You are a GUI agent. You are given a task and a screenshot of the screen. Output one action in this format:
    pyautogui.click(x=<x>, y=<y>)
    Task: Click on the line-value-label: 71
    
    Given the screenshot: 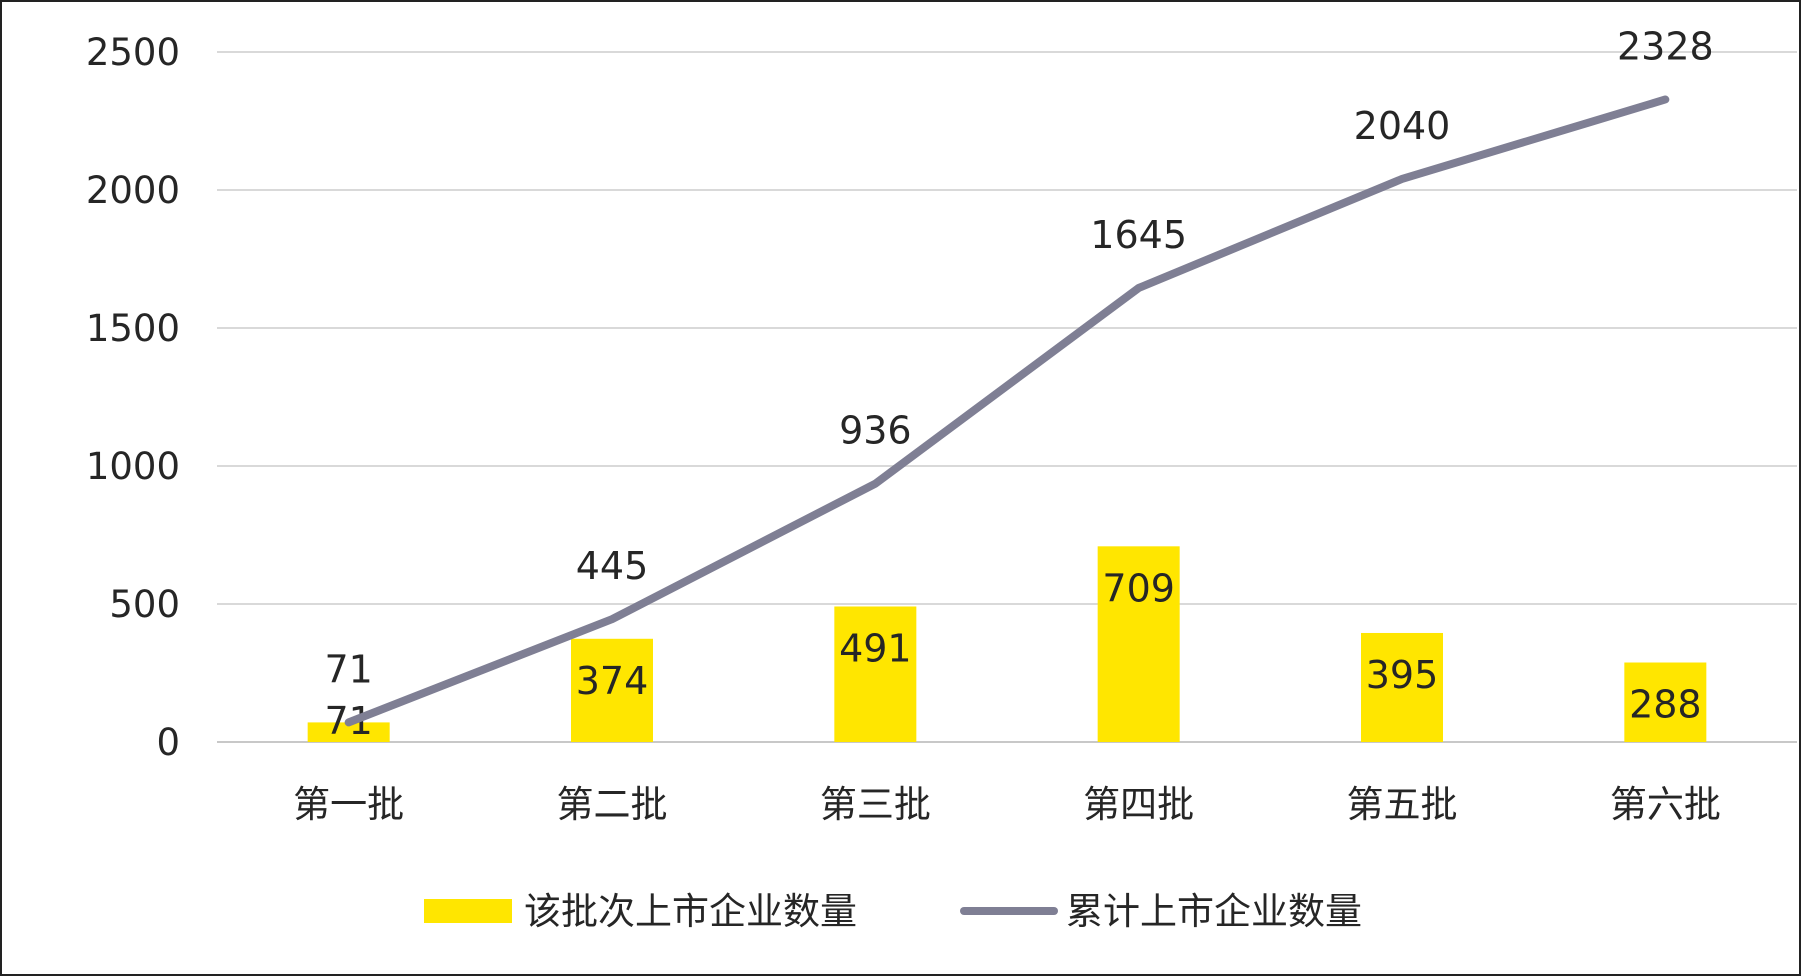 What is the action you would take?
    pyautogui.click(x=348, y=669)
    